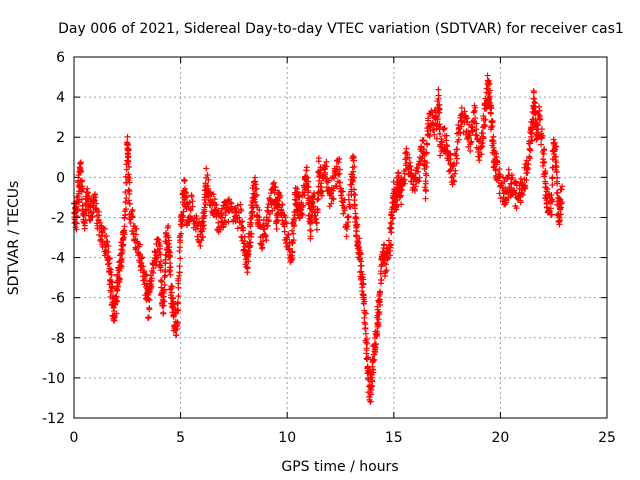 The image size is (640, 480). I want to click on y-axis-label: SDTVAR / TECUs, so click(14, 238).